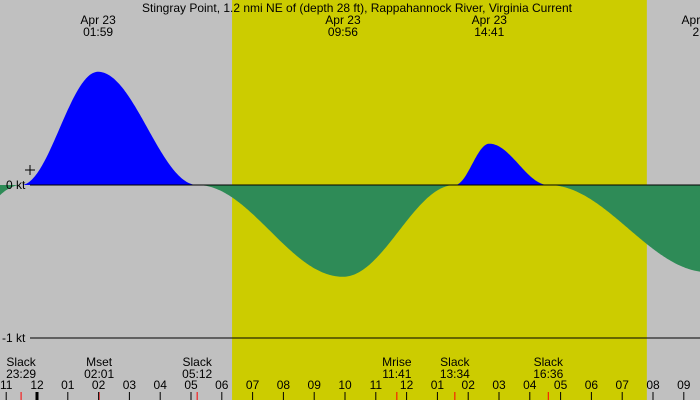 The width and height of the screenshot is (700, 400). Describe the element at coordinates (489, 32) in the screenshot. I see `peak-time-label: 14:41` at that location.